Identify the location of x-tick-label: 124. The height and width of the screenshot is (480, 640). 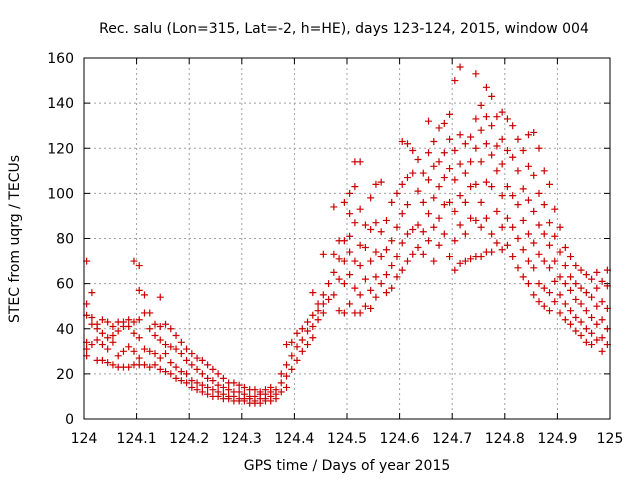
(84, 439).